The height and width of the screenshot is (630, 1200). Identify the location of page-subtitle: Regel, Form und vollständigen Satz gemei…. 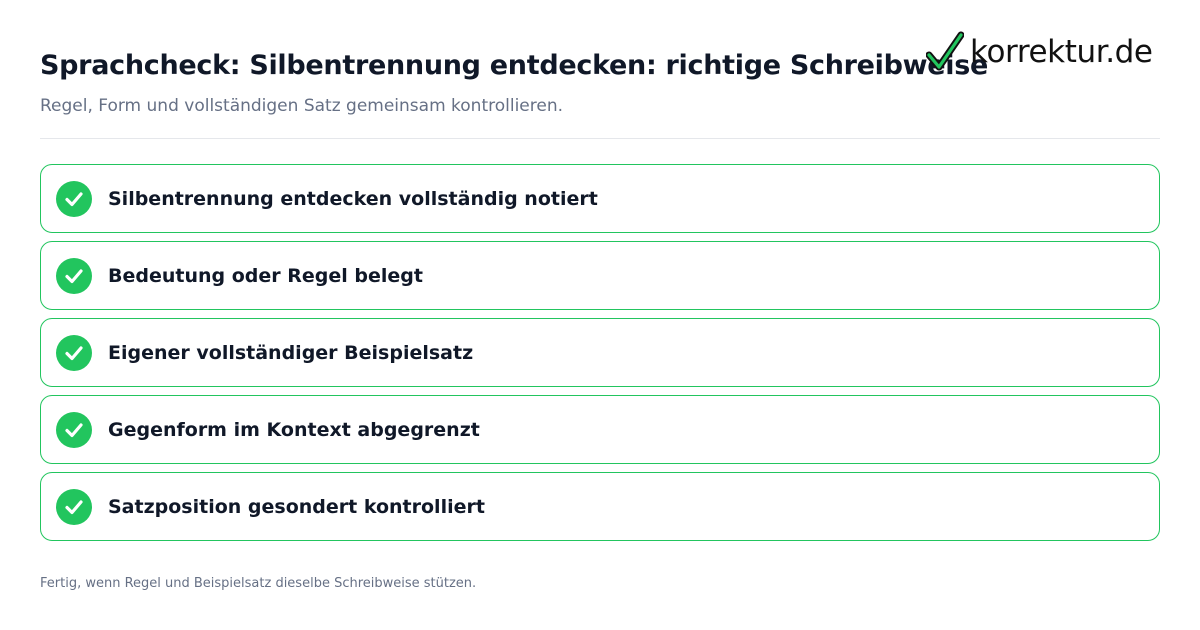
(302, 106).